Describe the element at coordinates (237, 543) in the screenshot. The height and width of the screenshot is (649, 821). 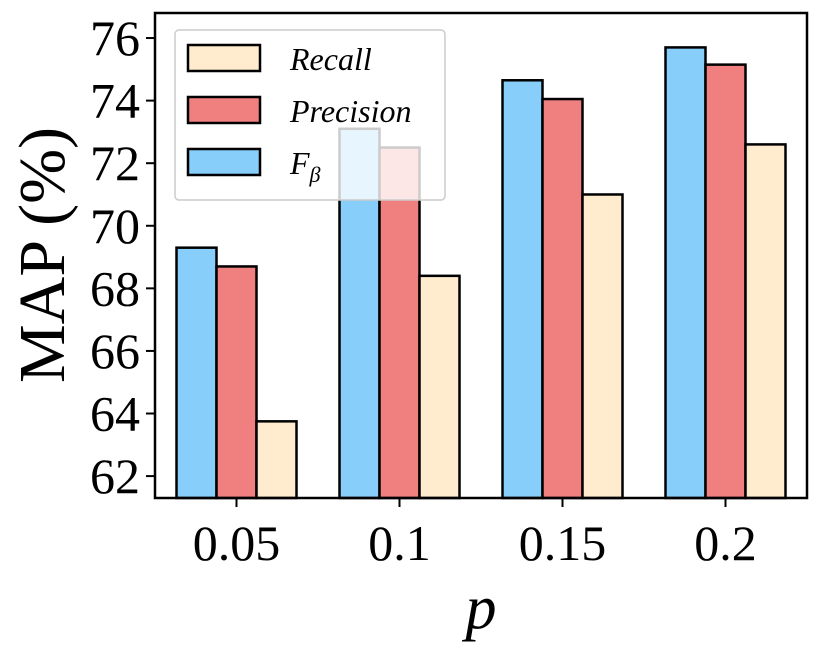
I see `x-tick-label: 0.05` at that location.